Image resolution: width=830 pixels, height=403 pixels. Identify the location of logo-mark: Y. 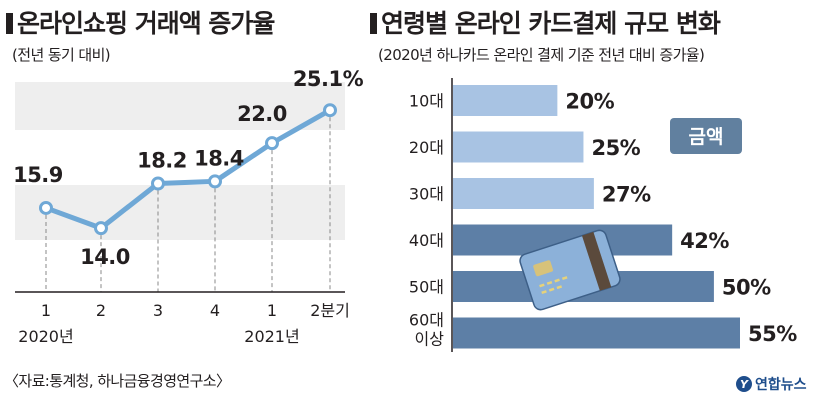
(744, 384).